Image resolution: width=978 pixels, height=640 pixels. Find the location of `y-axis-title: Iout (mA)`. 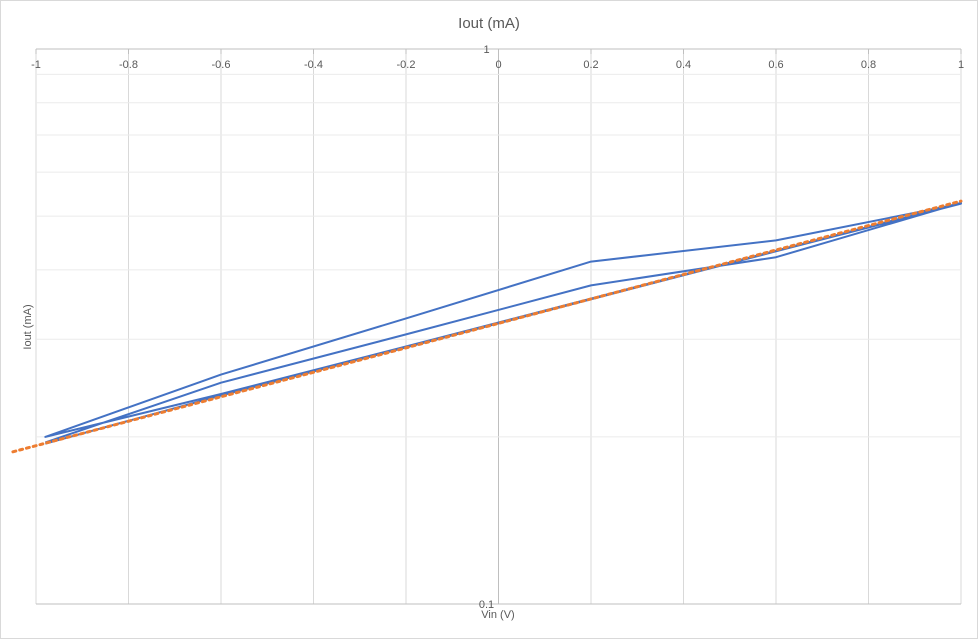

y-axis-title: Iout (mA) is located at coordinates (28, 326).